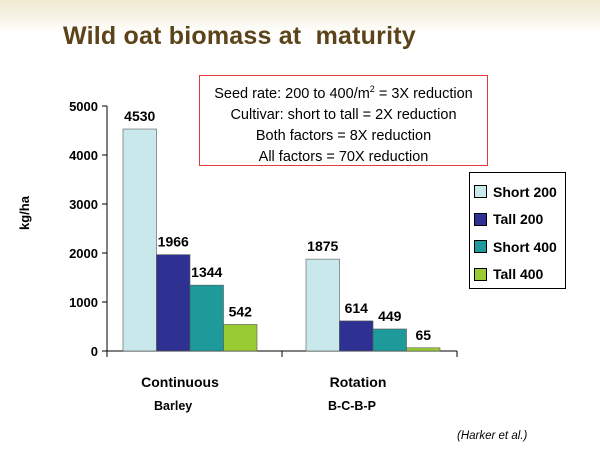 The image size is (600, 461). Describe the element at coordinates (343, 114) in the screenshot. I see `note-line-cultivar: Cultivar: short to tall = 2X reduction` at that location.